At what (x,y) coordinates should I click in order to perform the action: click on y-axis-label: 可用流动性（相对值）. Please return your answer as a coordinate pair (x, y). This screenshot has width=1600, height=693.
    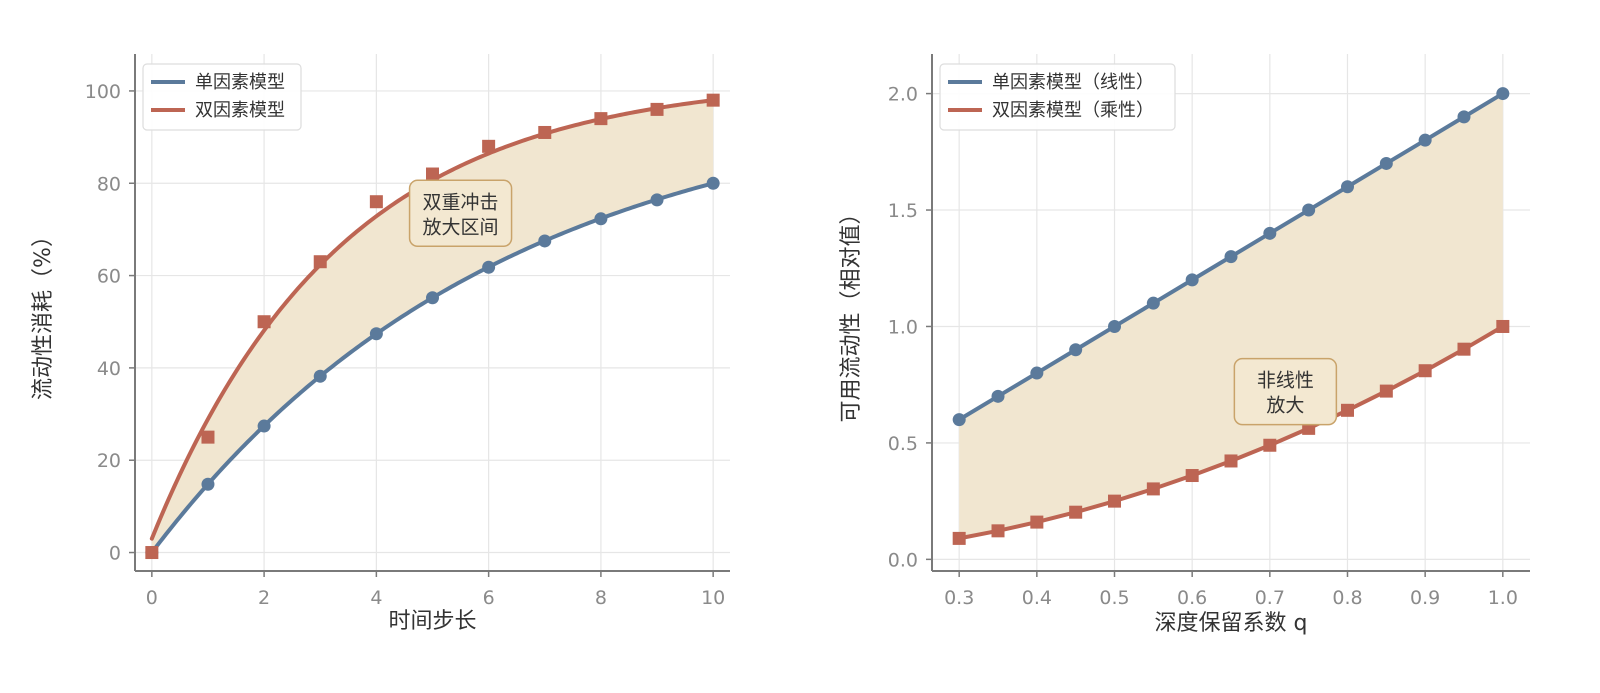
    Looking at the image, I should click on (851, 312).